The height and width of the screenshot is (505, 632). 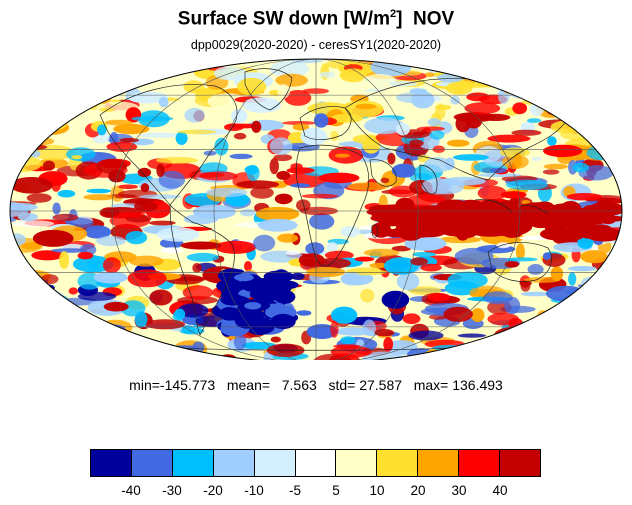 I want to click on map-title: Surface SW down [W/m2] NOV, so click(x=316, y=19).